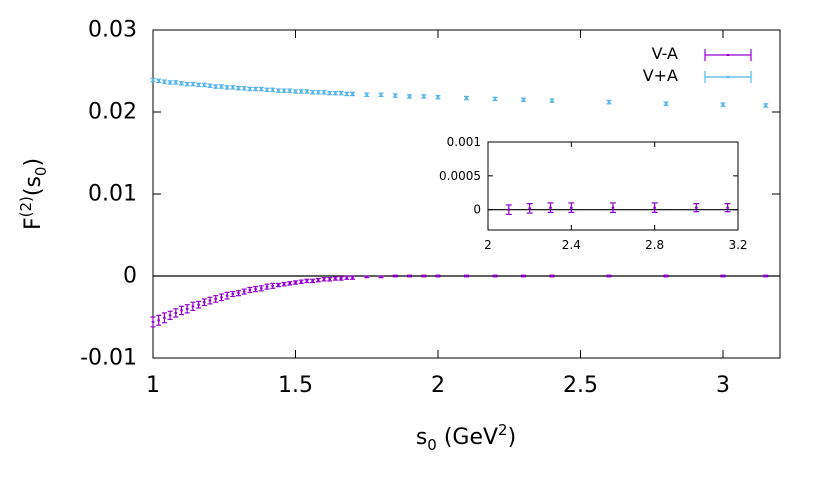 Image resolution: width=830 pixels, height=485 pixels. I want to click on main-y-tick-label: 0.03, so click(112, 30).